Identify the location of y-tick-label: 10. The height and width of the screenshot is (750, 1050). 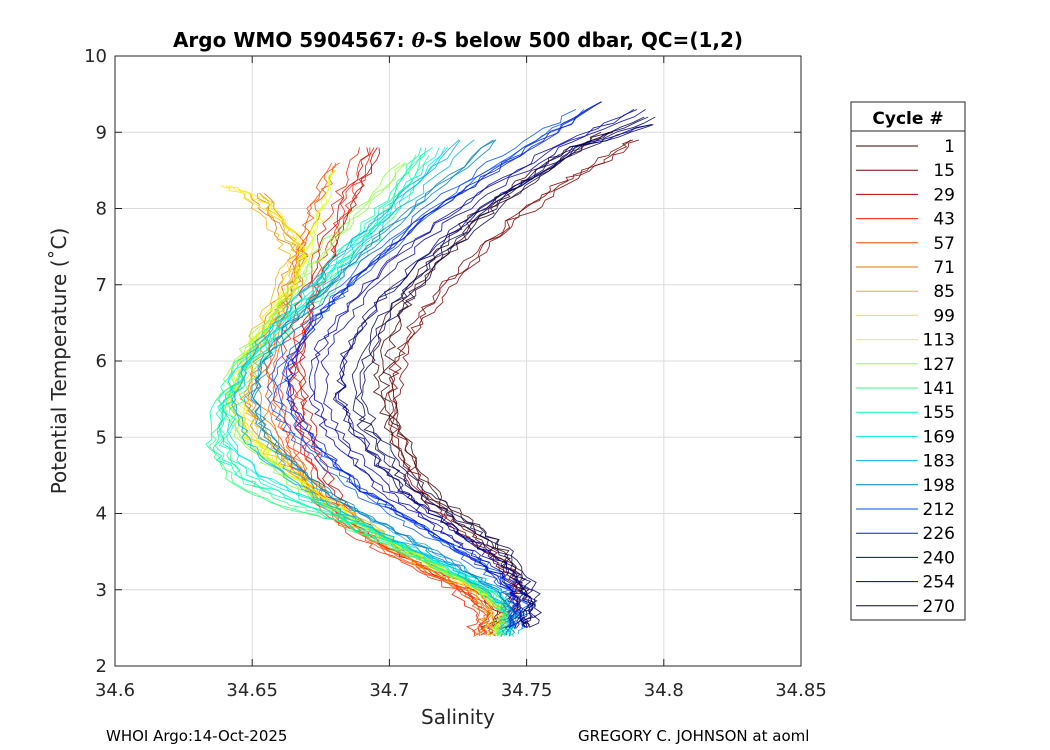
(95, 56).